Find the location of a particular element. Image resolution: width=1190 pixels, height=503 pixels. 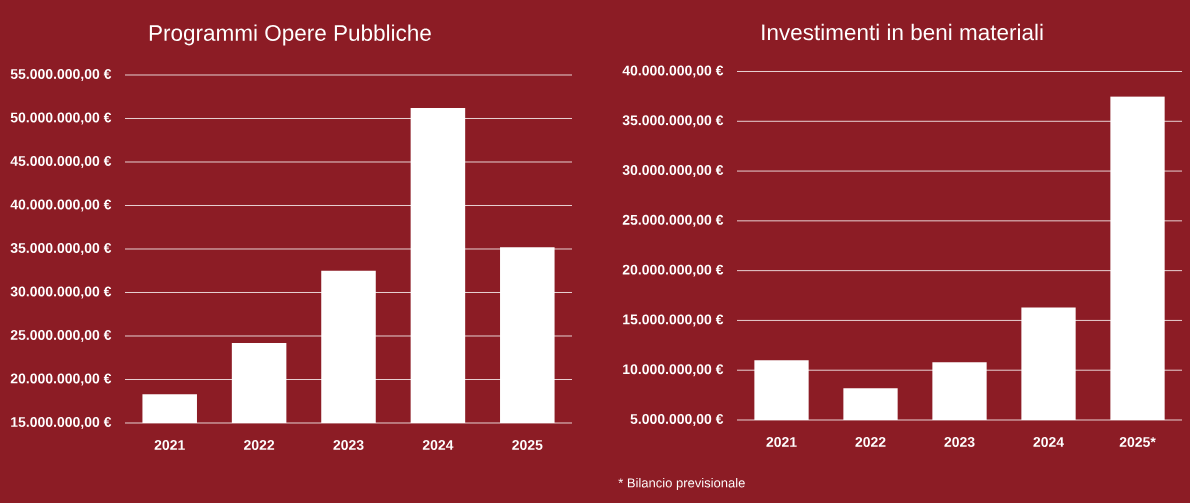

y-tick-label: 10.000.000,00 € is located at coordinates (673, 370).